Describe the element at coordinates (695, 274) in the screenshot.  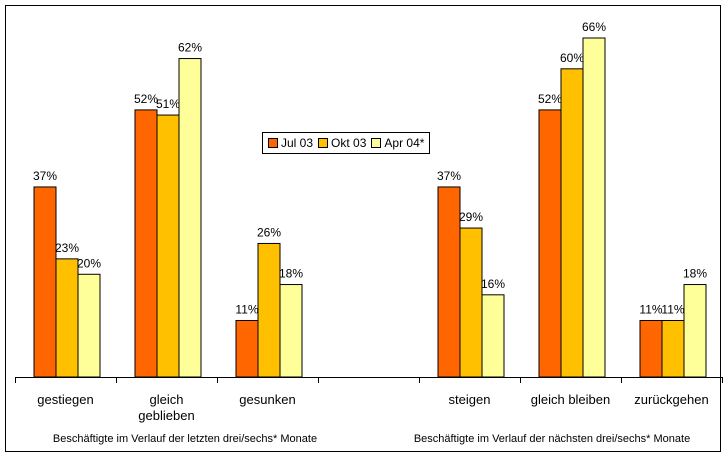
I see `data-label-6-2: 18%` at that location.